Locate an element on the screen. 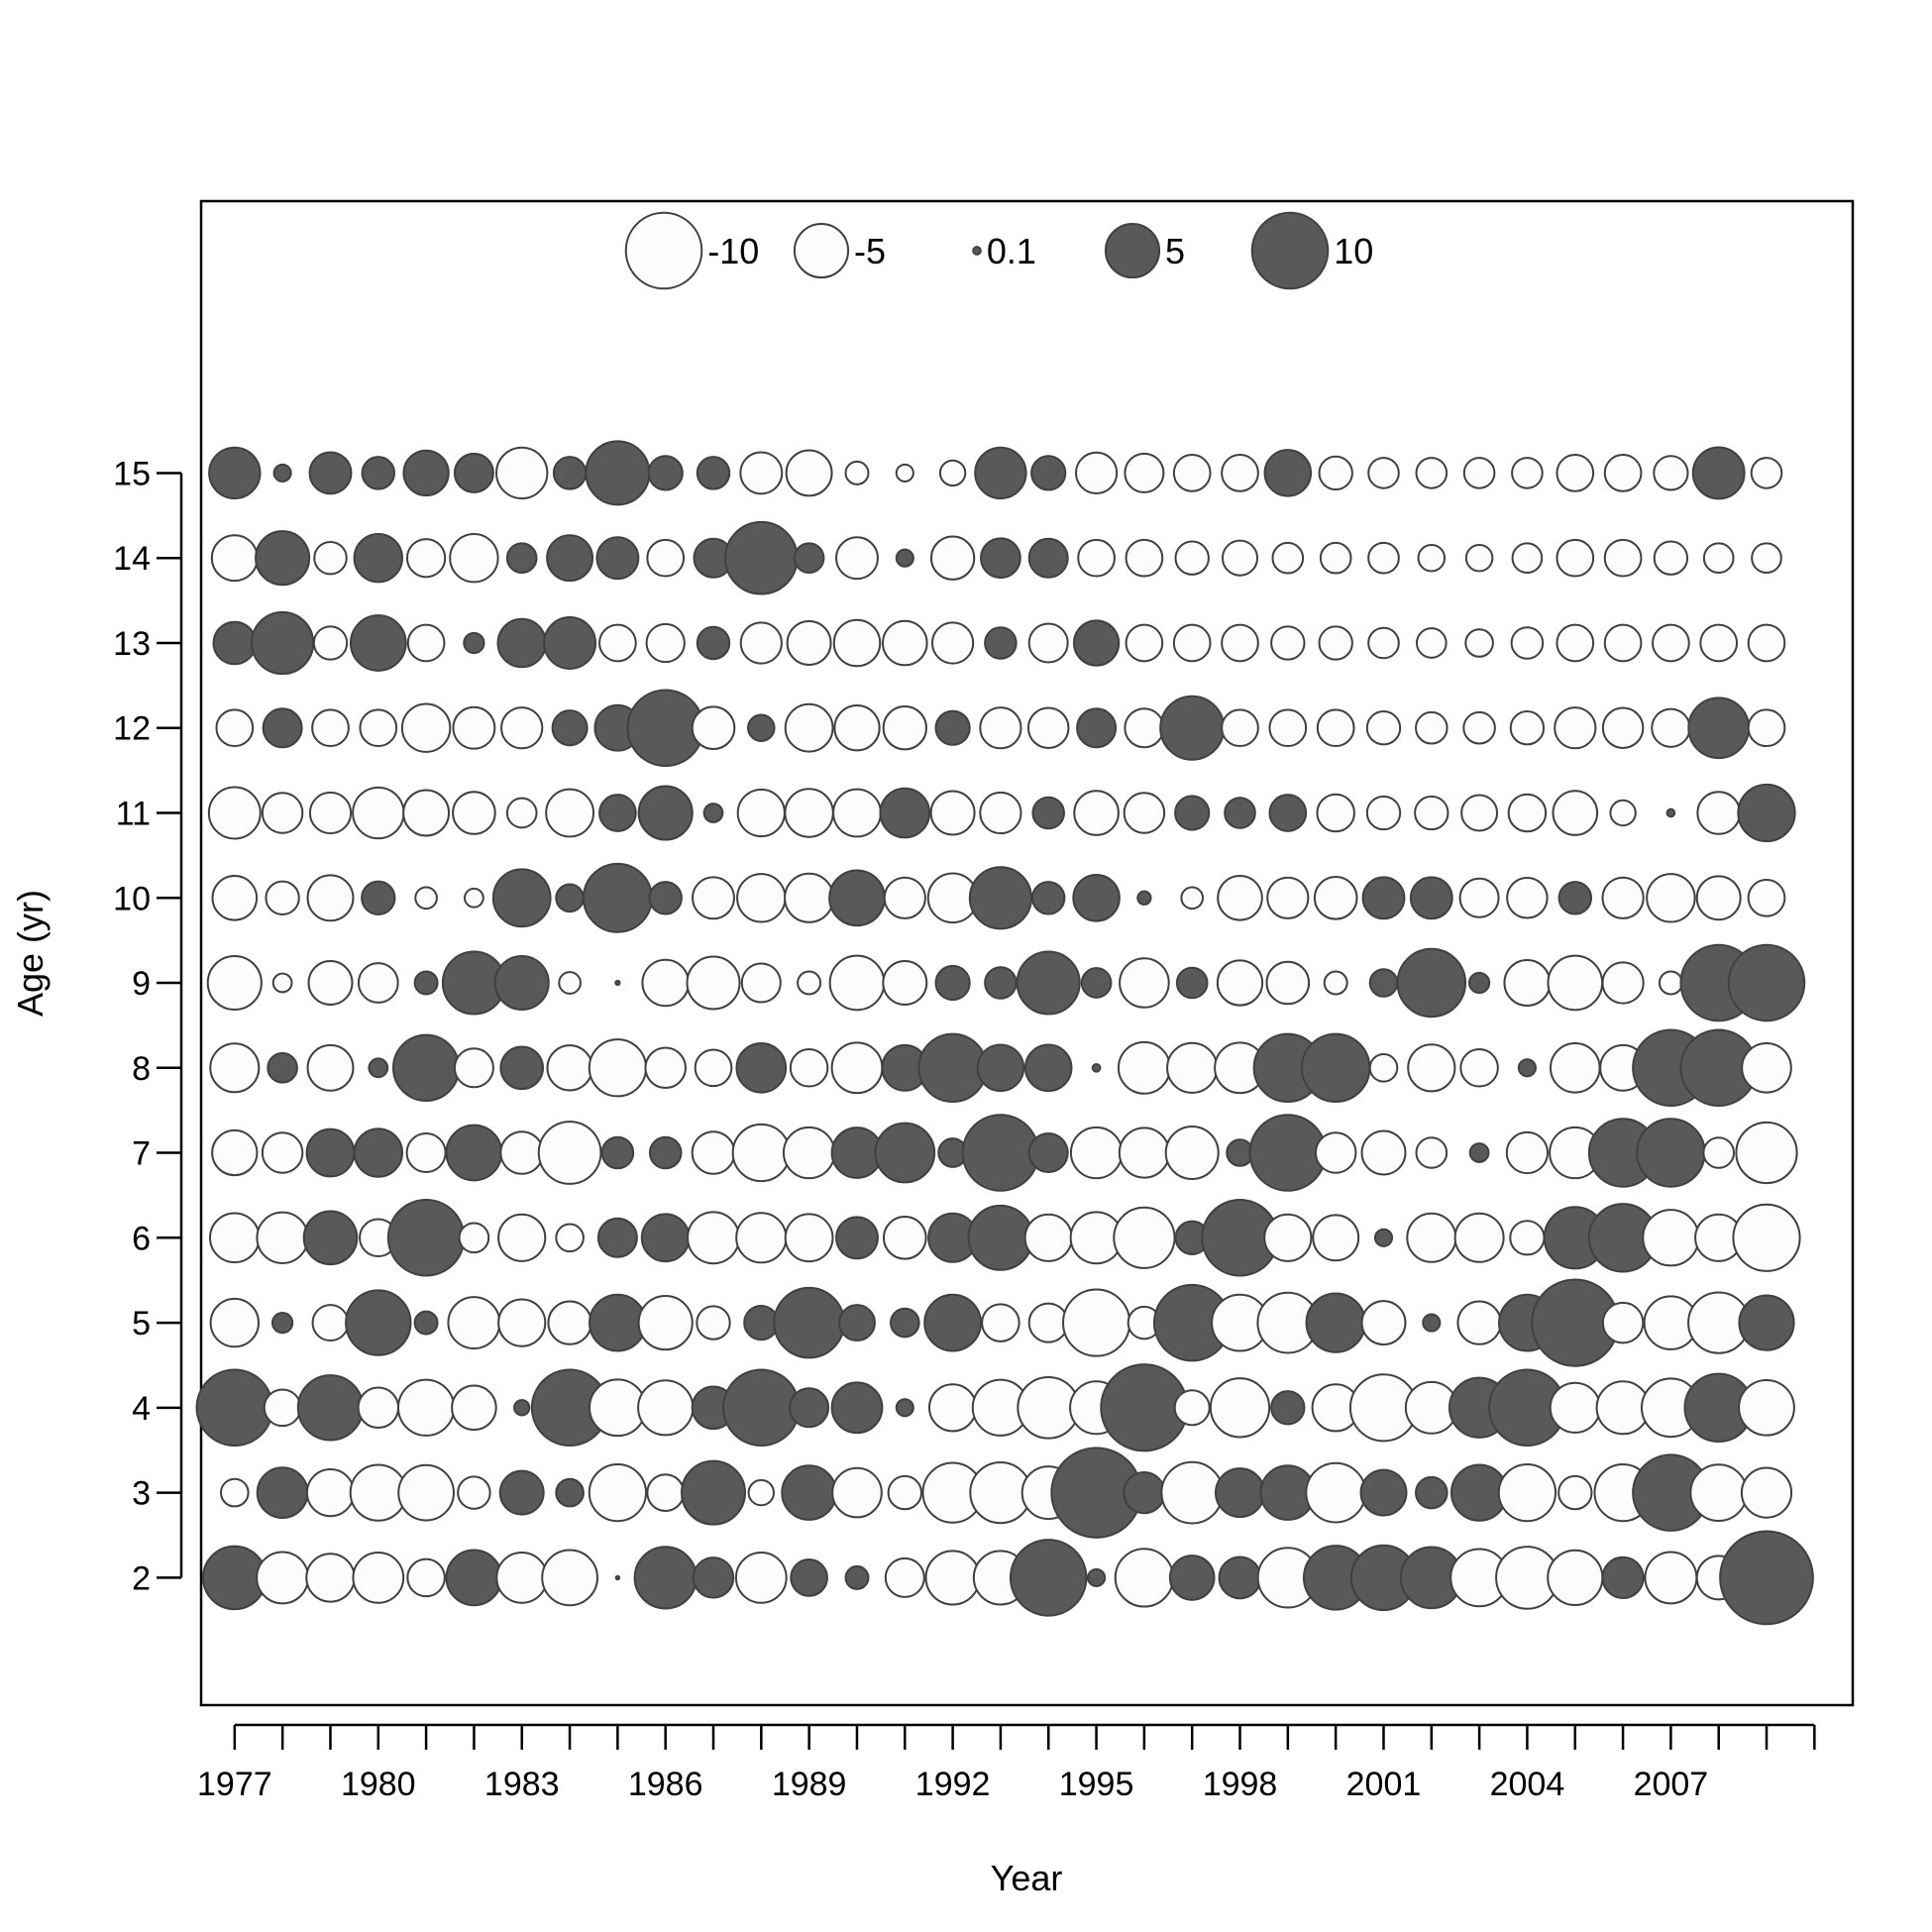 The width and height of the screenshot is (1932, 1932). x-tick-label: 1989 is located at coordinates (809, 1784).